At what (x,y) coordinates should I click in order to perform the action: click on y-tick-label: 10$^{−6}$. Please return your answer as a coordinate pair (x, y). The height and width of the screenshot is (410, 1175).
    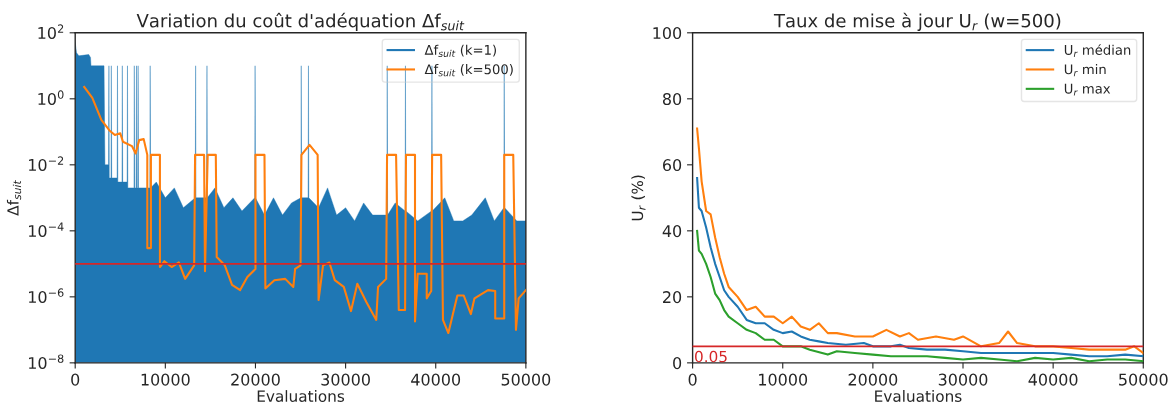
    Looking at the image, I should click on (46, 296).